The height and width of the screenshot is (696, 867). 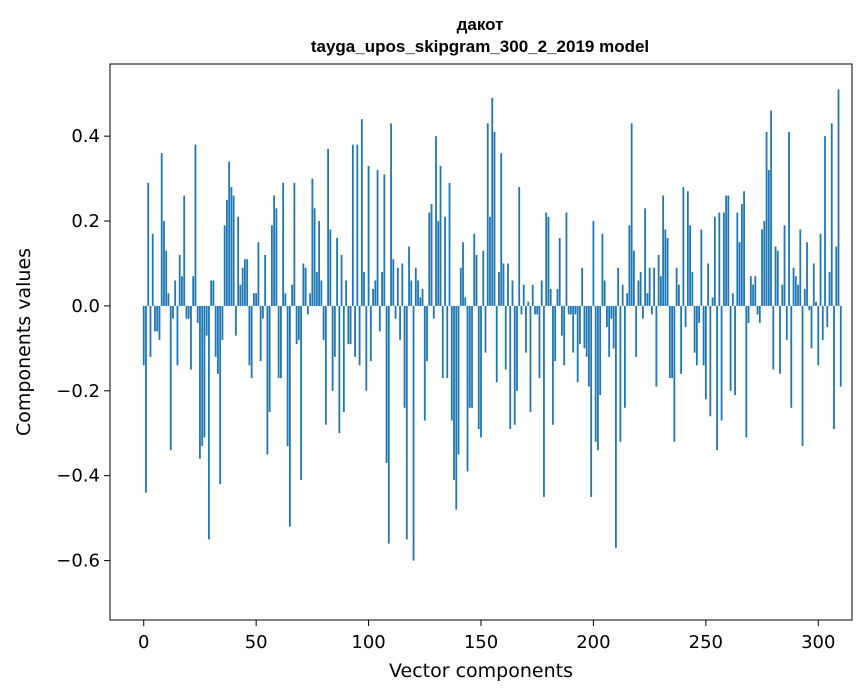 I want to click on y-tick-label: 0.2, so click(x=85, y=221).